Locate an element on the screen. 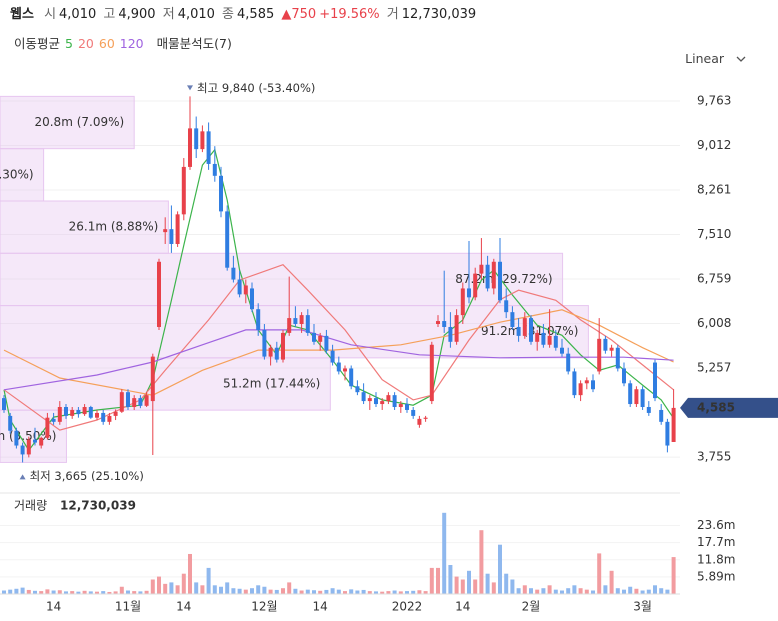 This screenshot has width=778, height=621. x-tick-label: 14 is located at coordinates (183, 607).